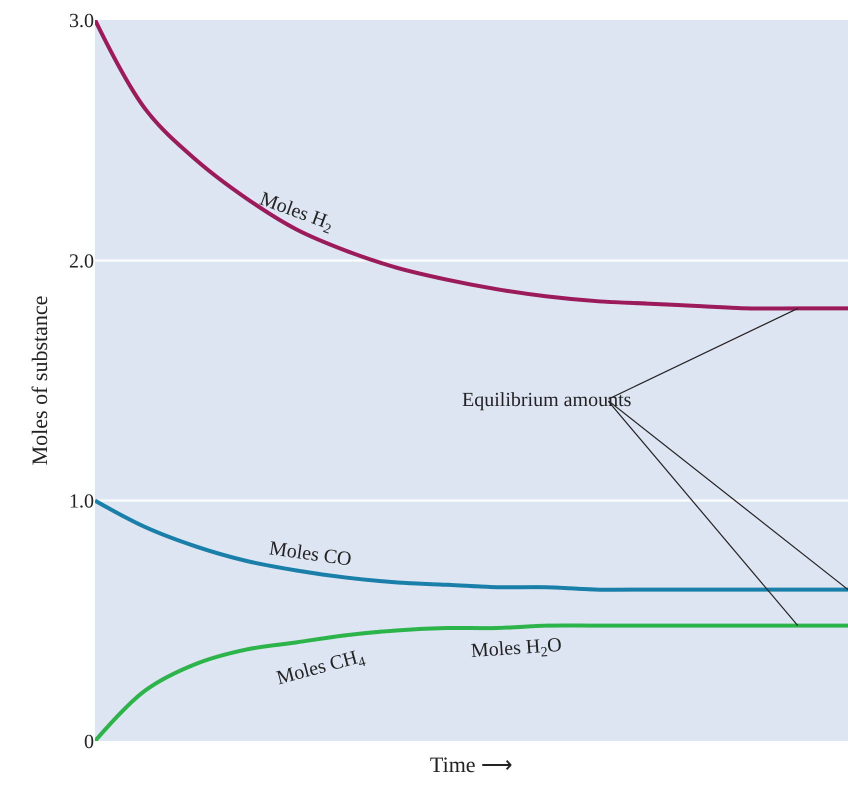 The image size is (848, 811). I want to click on annotation: Equilibrium amounts, so click(547, 400).